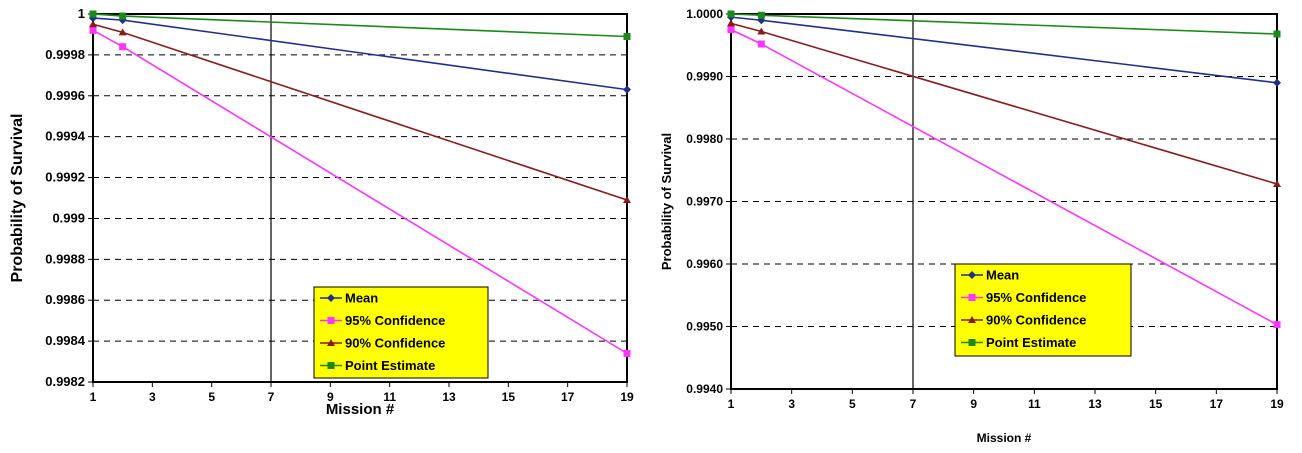 This screenshot has width=1302, height=453. Describe the element at coordinates (81, 13) in the screenshot. I see `y-tick-label: 1` at that location.